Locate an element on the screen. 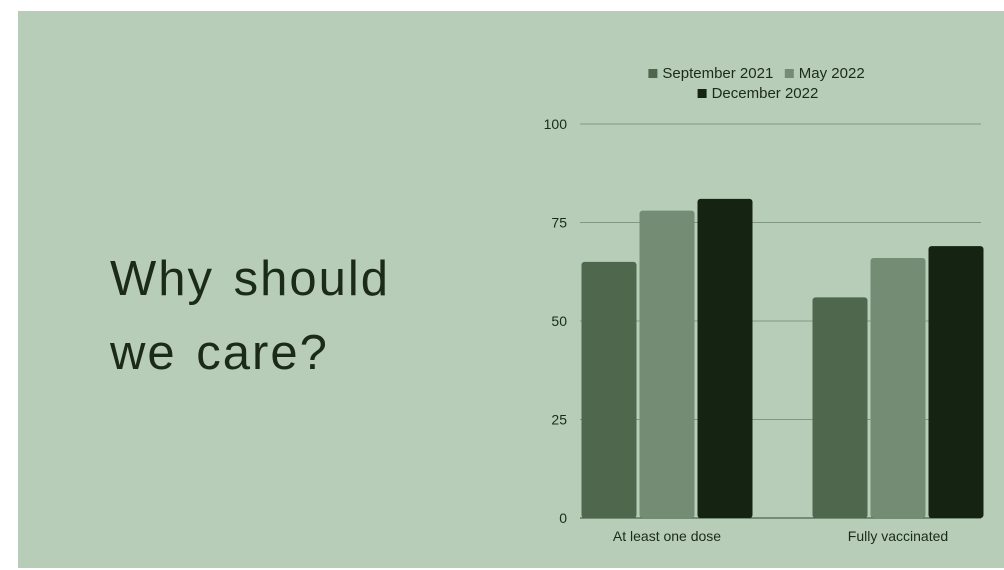 This screenshot has width=1004, height=570. y-tick-label: 100 is located at coordinates (556, 124).